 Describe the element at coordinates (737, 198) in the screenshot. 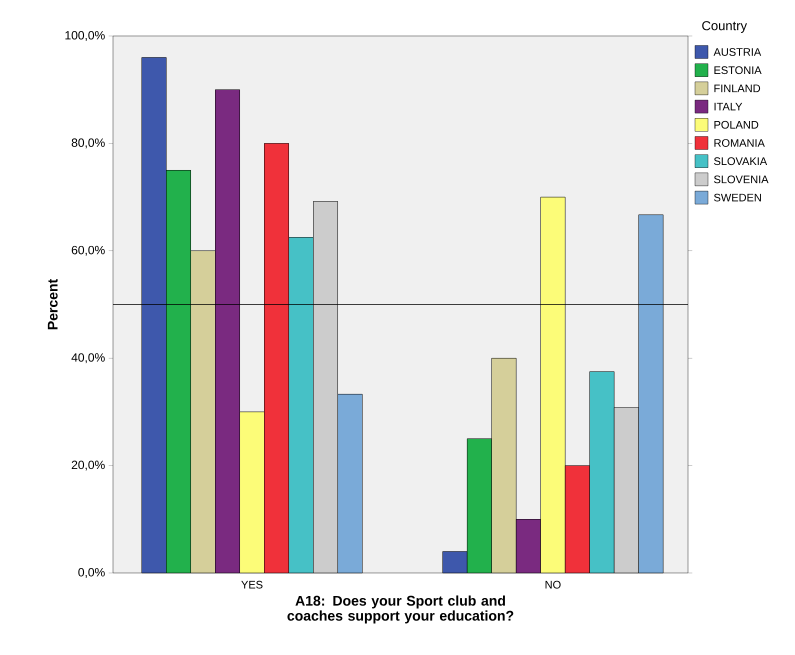

I see `legend-label: SWEDEN` at that location.